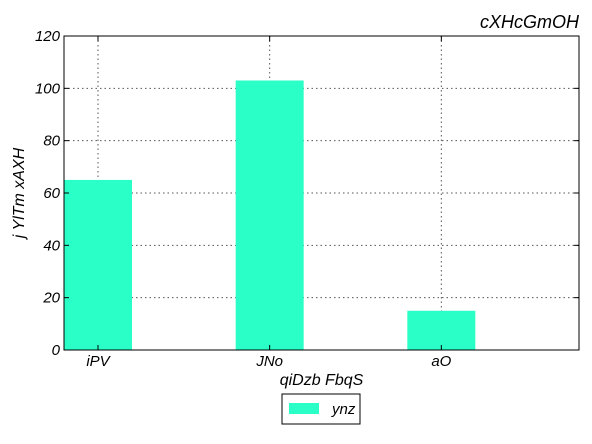 Image resolution: width=592 pixels, height=444 pixels. What do you see at coordinates (441, 330) in the screenshot?
I see `bar-aO` at bounding box center [441, 330].